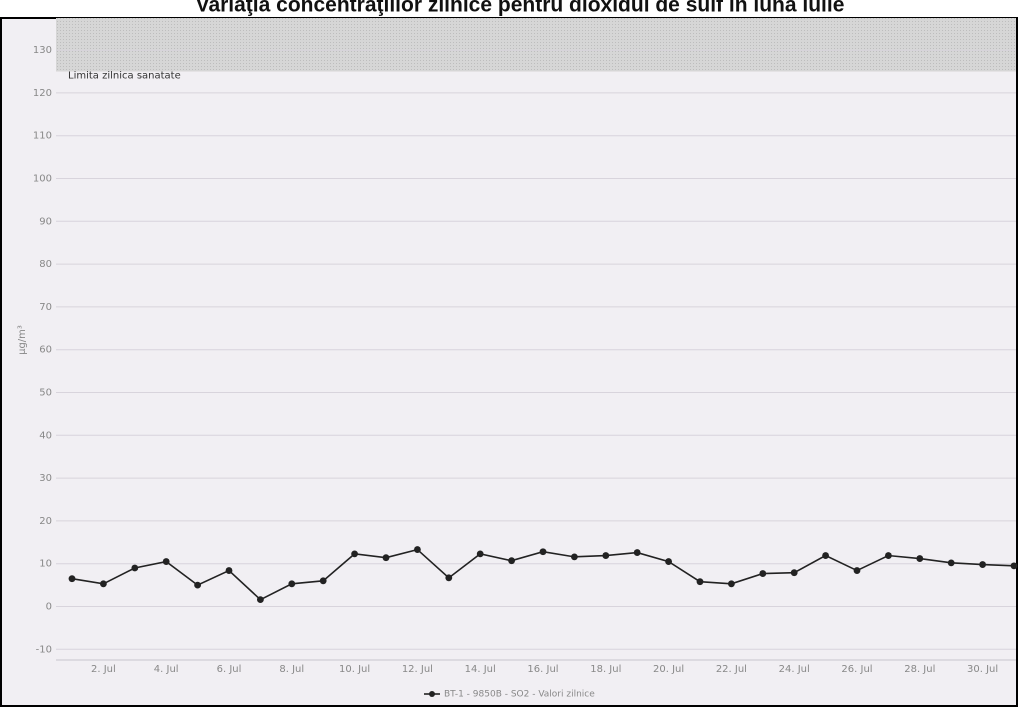 This screenshot has height=711, width=1018. What do you see at coordinates (45, 435) in the screenshot?
I see `y-tick-label: 40` at bounding box center [45, 435].